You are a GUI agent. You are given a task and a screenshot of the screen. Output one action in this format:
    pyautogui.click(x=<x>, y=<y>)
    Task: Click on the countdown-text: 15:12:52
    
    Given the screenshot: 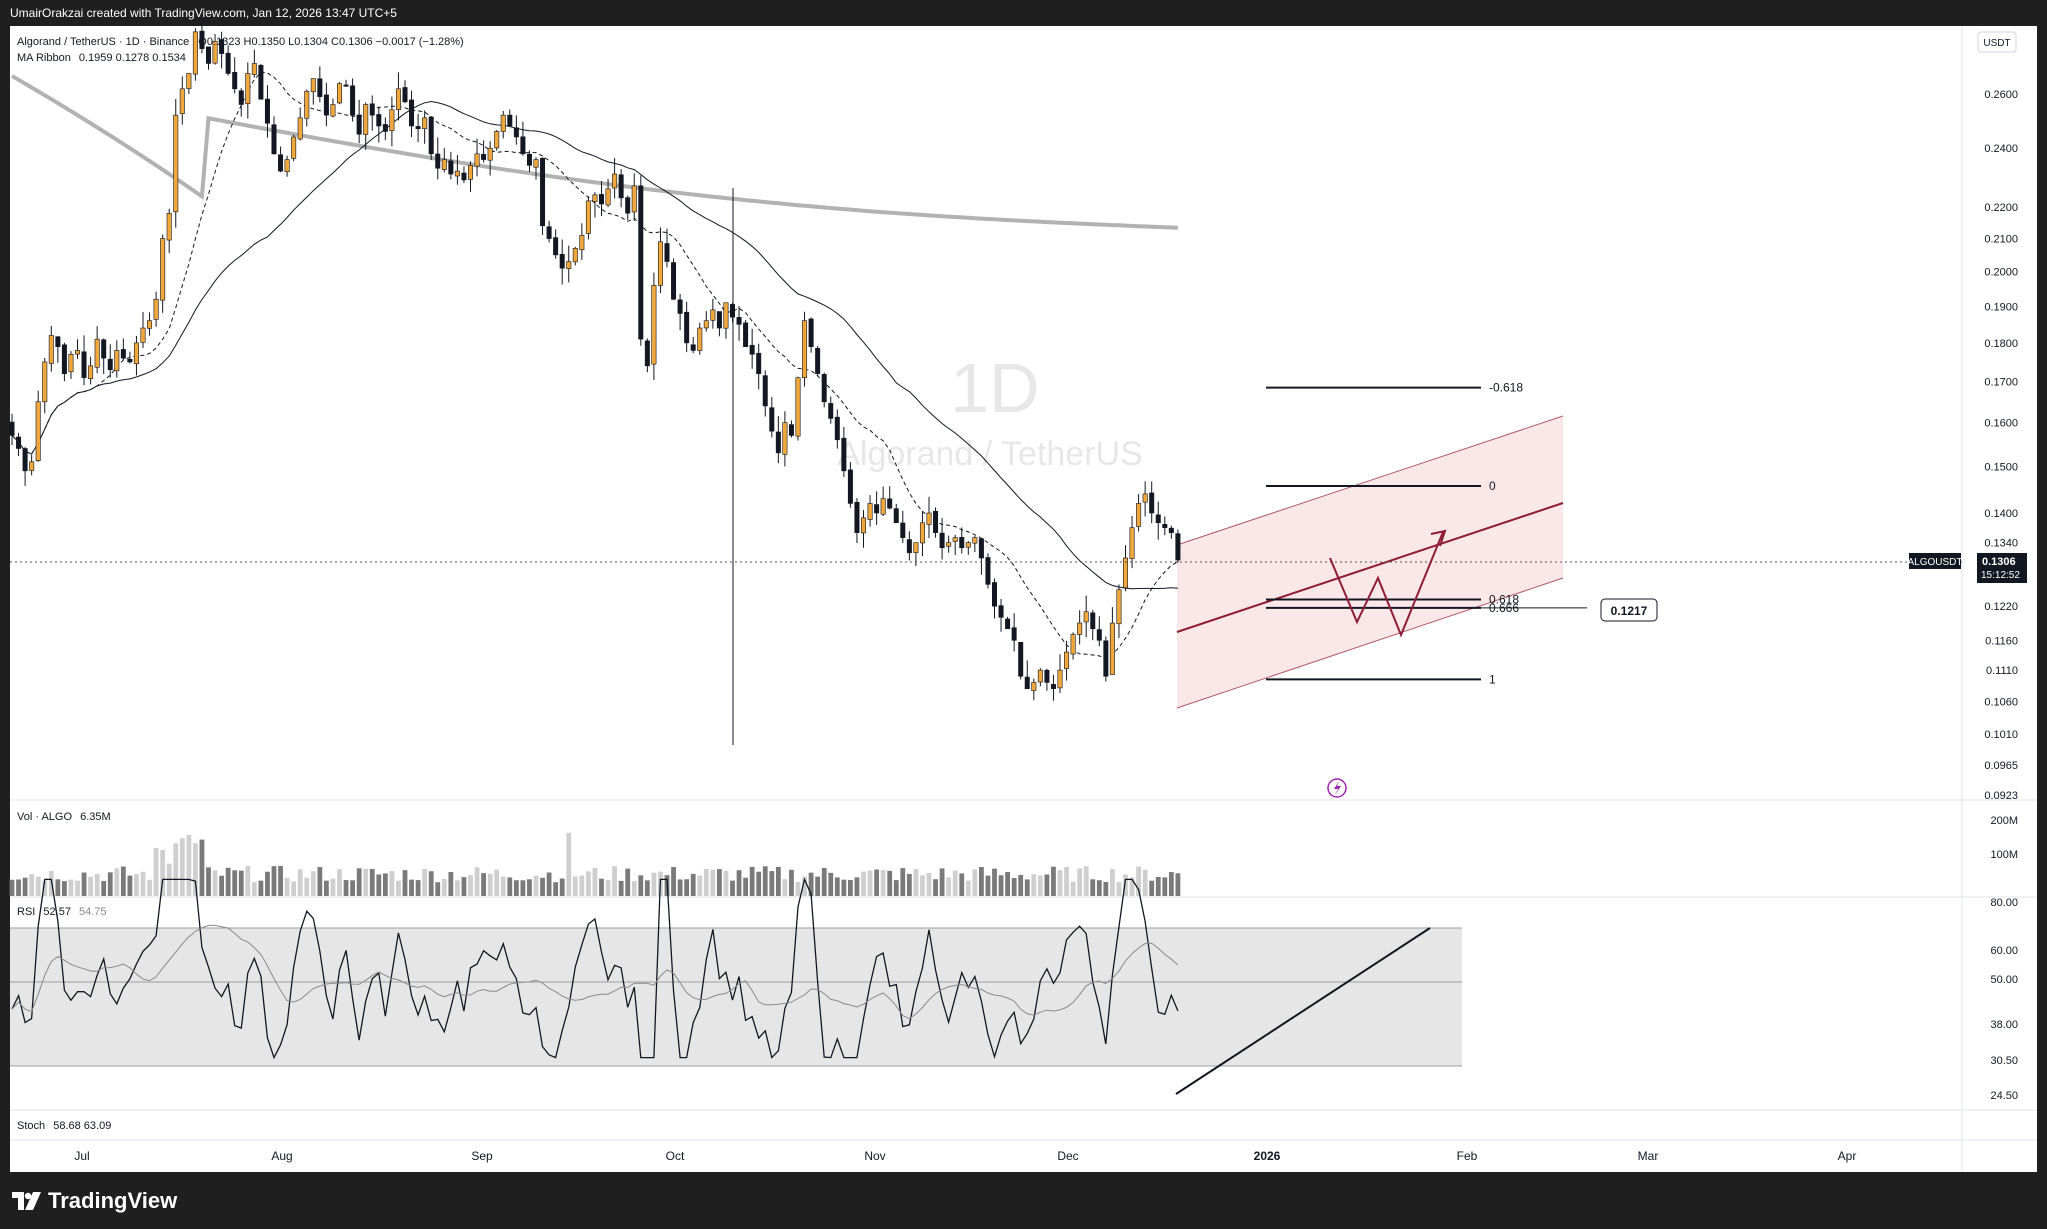 What is the action you would take?
    pyautogui.click(x=2000, y=575)
    